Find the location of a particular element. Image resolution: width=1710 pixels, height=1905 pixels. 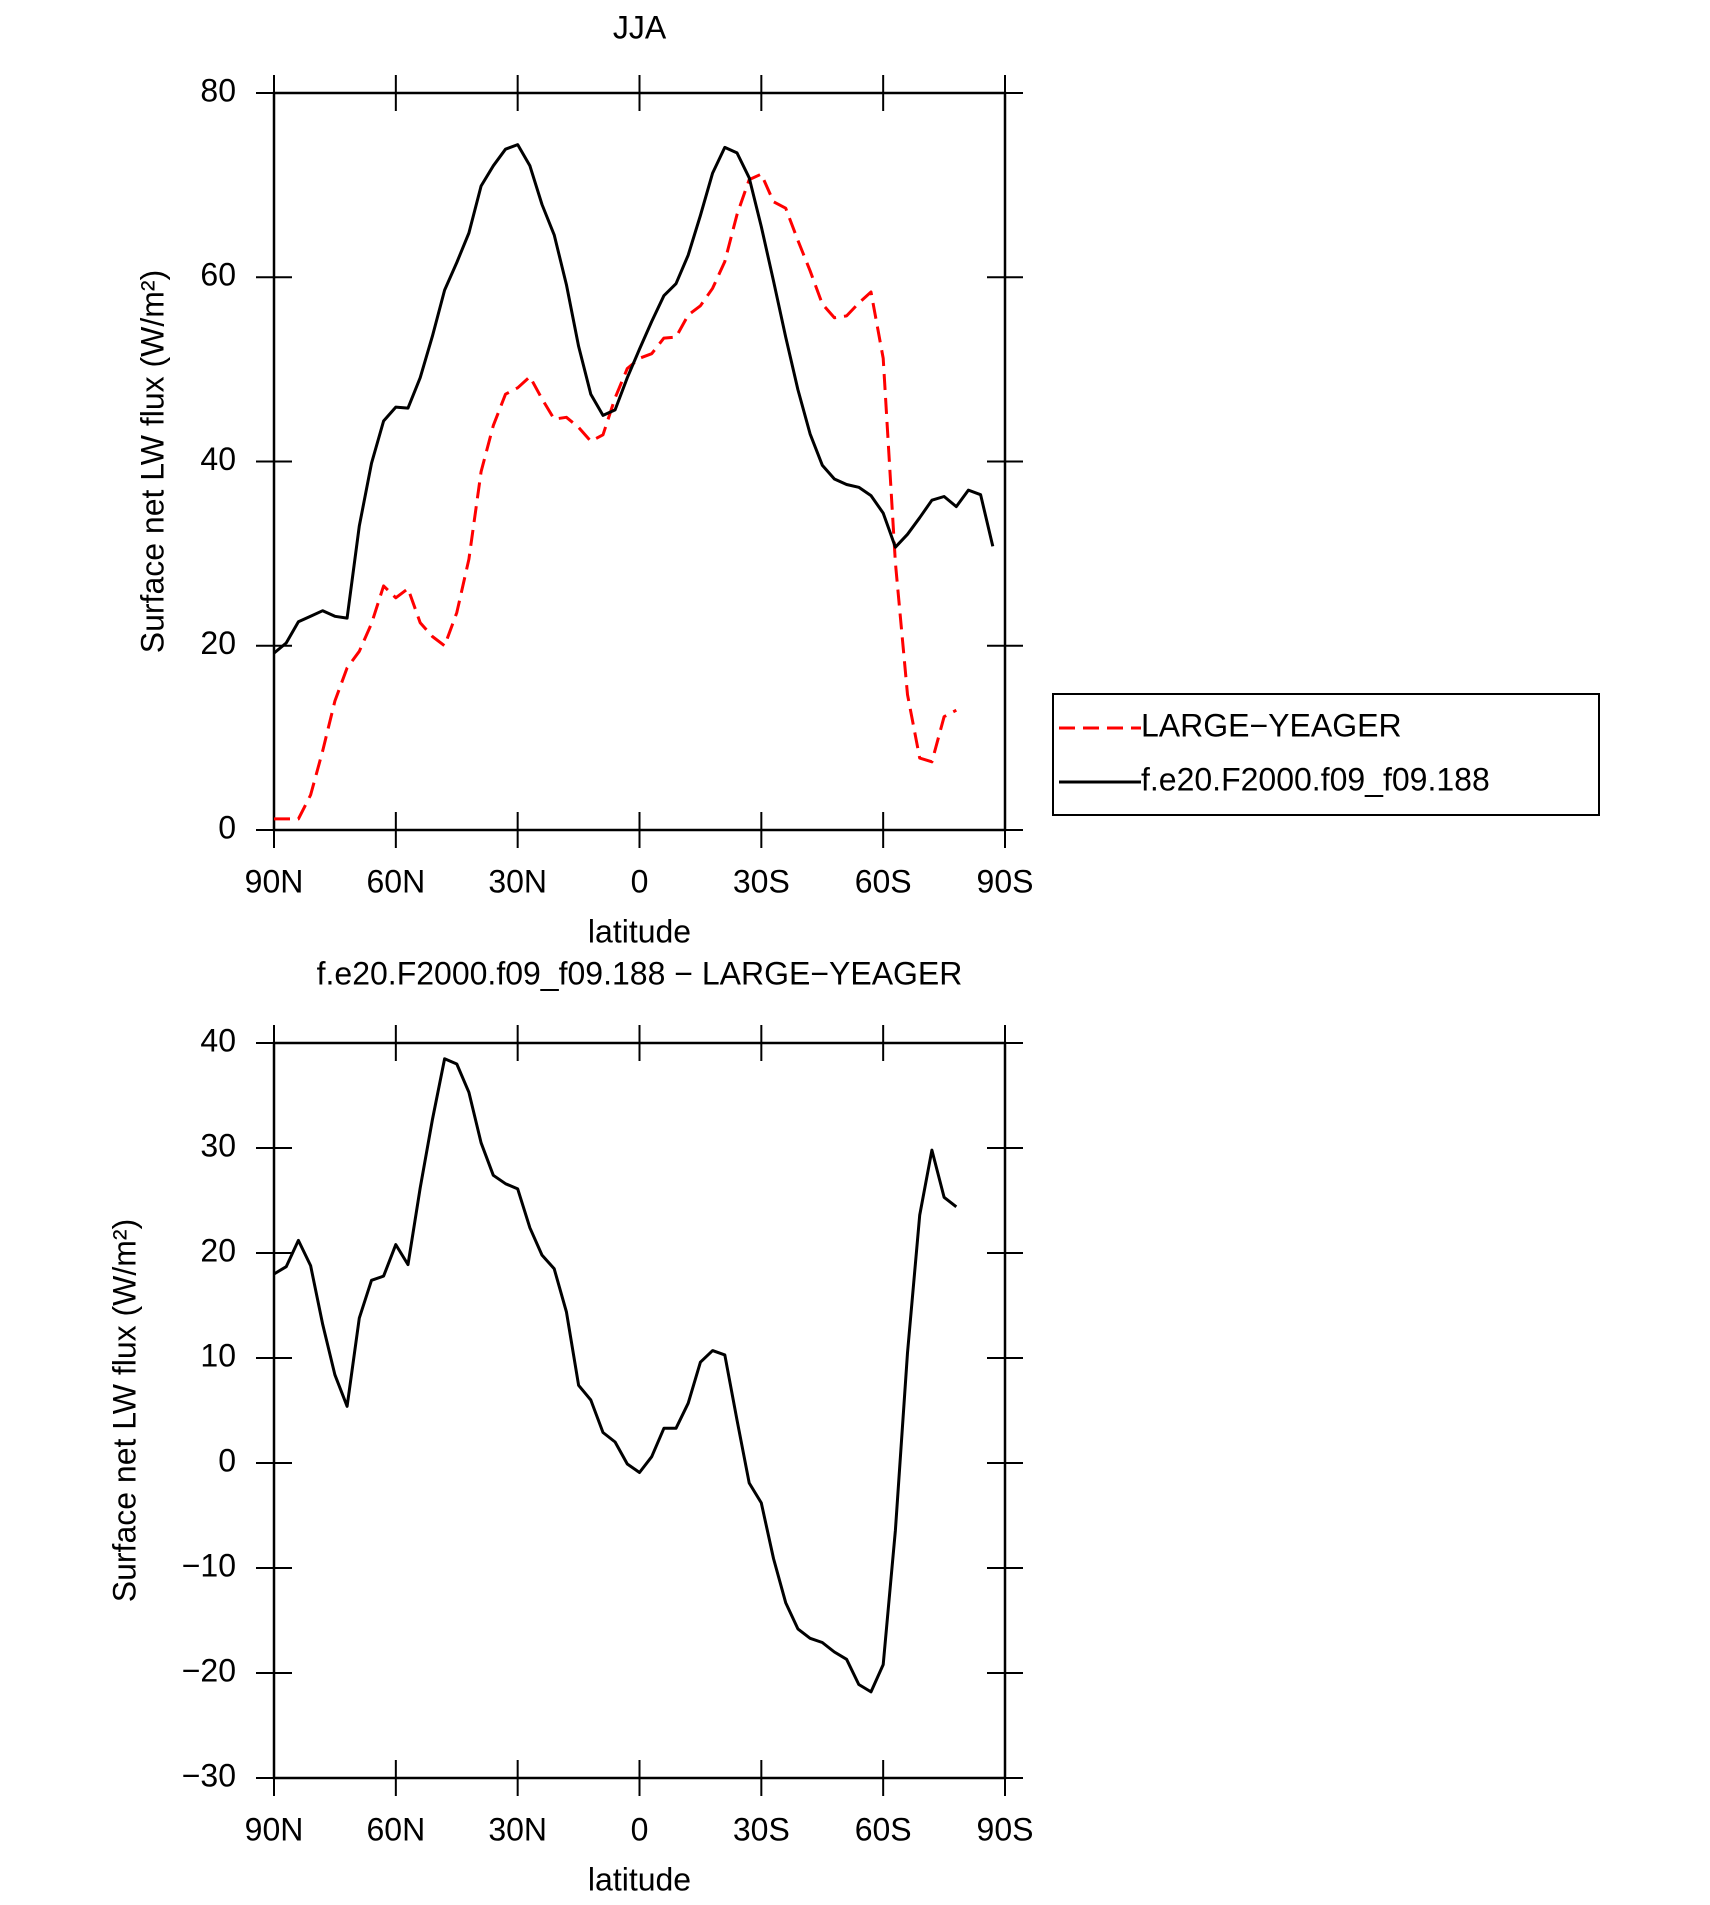

y-tick-label: 60 is located at coordinates (218, 275).